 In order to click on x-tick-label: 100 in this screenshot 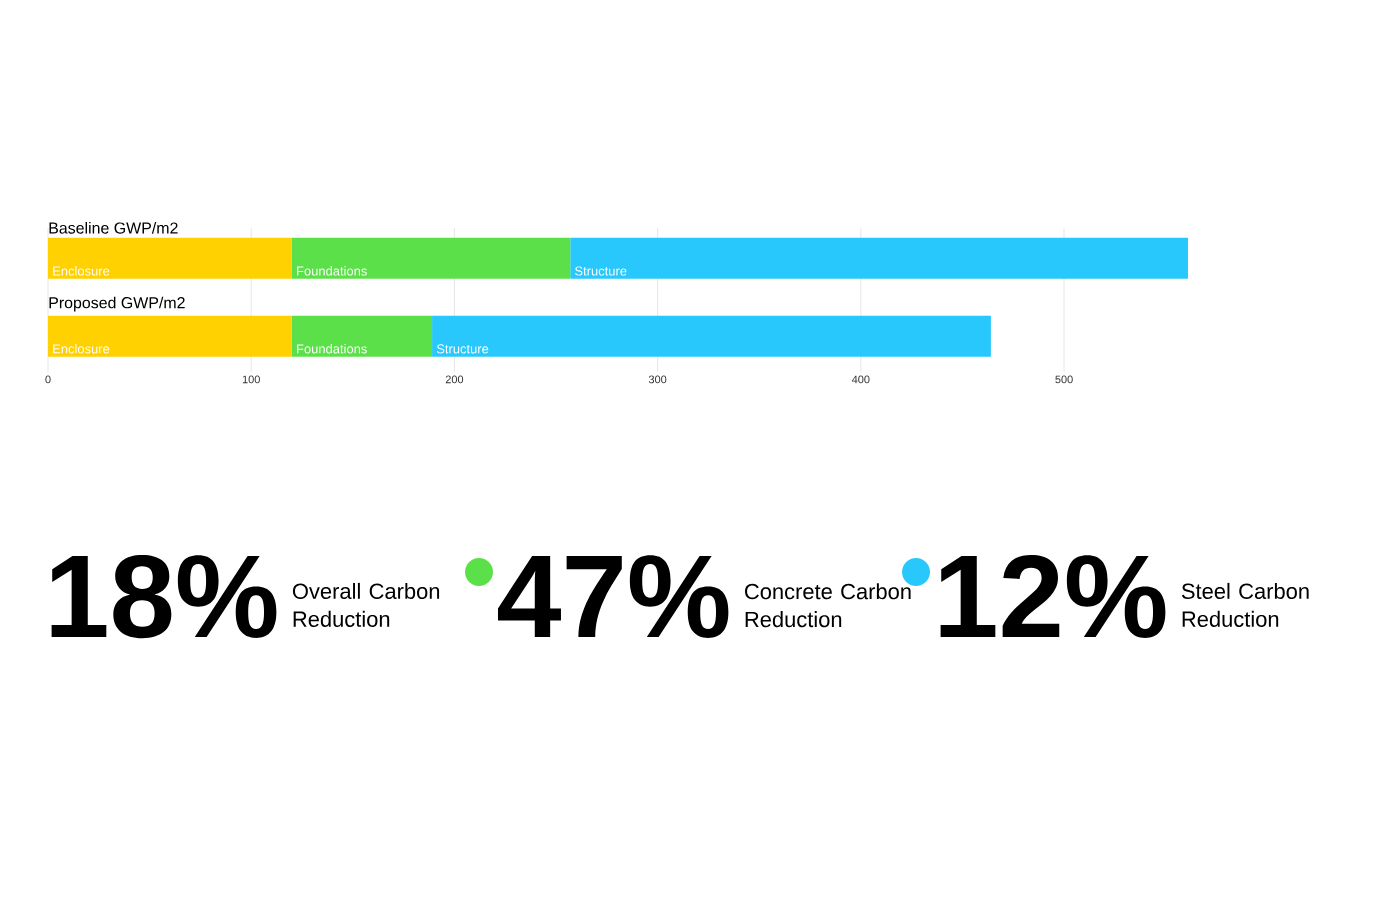, I will do `click(251, 379)`.